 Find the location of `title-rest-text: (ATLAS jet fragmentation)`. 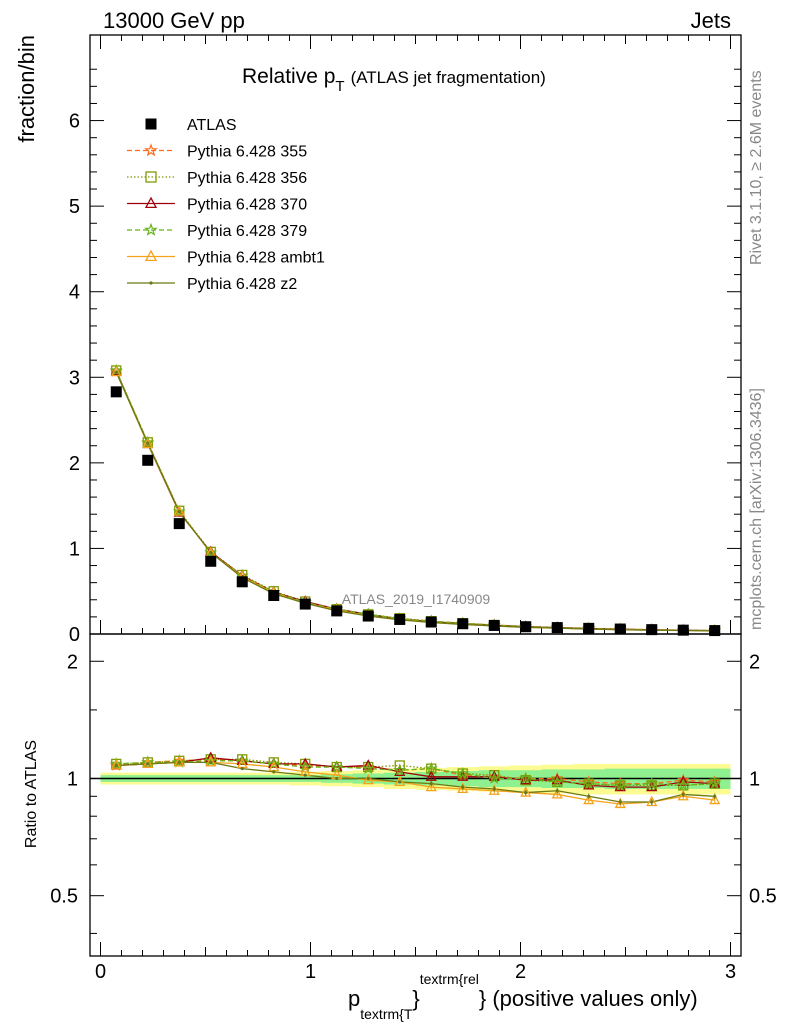

title-rest-text: (ATLAS jet fragmentation) is located at coordinates (448, 77).